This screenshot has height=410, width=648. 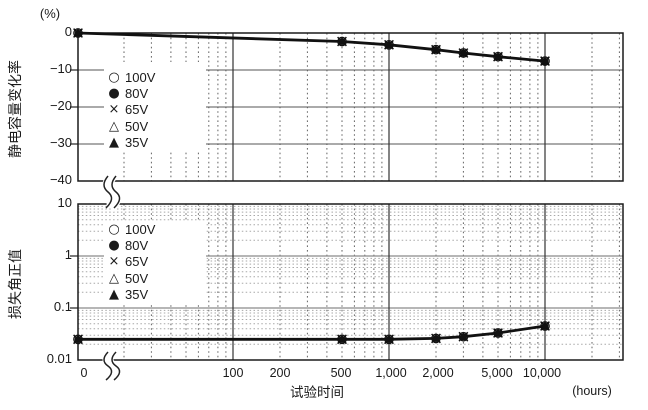 What do you see at coordinates (60, 105) in the screenshot?
I see `top-y-tick-minus20: −20` at bounding box center [60, 105].